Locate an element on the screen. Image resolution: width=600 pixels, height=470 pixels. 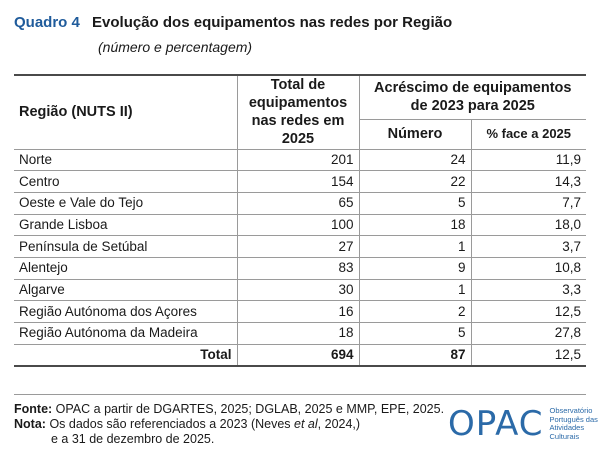
footer-divider is located at coordinates (300, 394).